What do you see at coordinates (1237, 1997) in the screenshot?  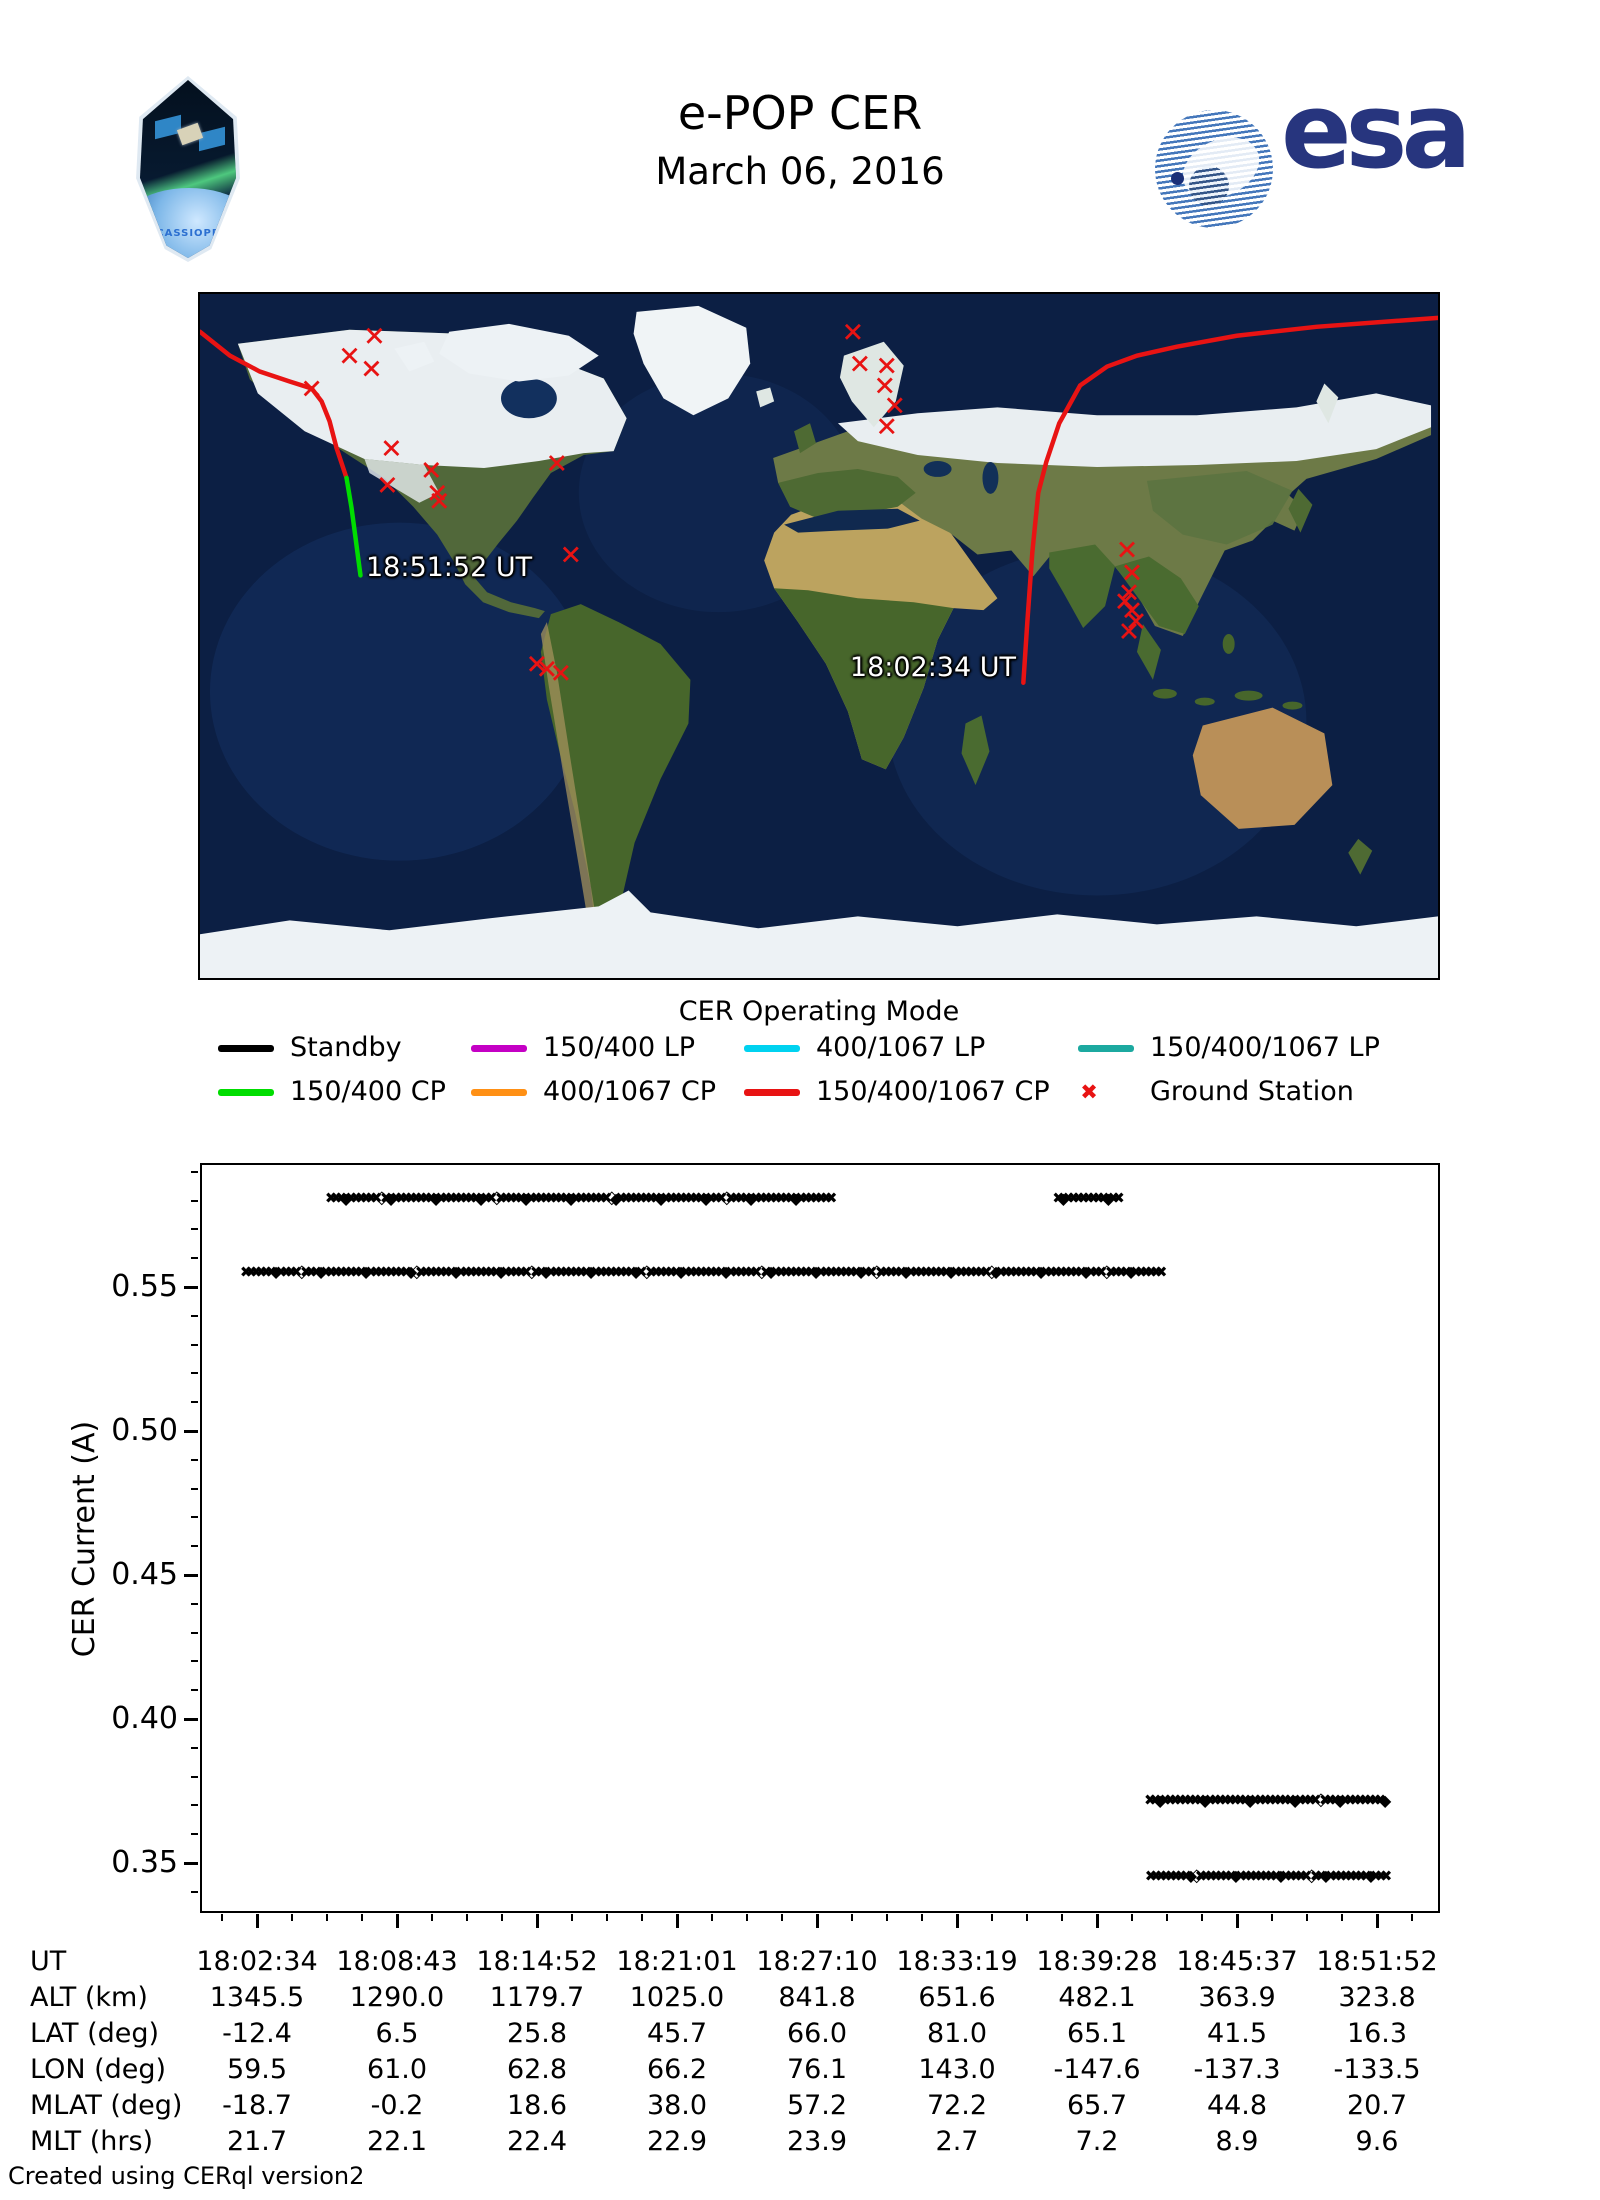 I see `table-cell: 363.9` at bounding box center [1237, 1997].